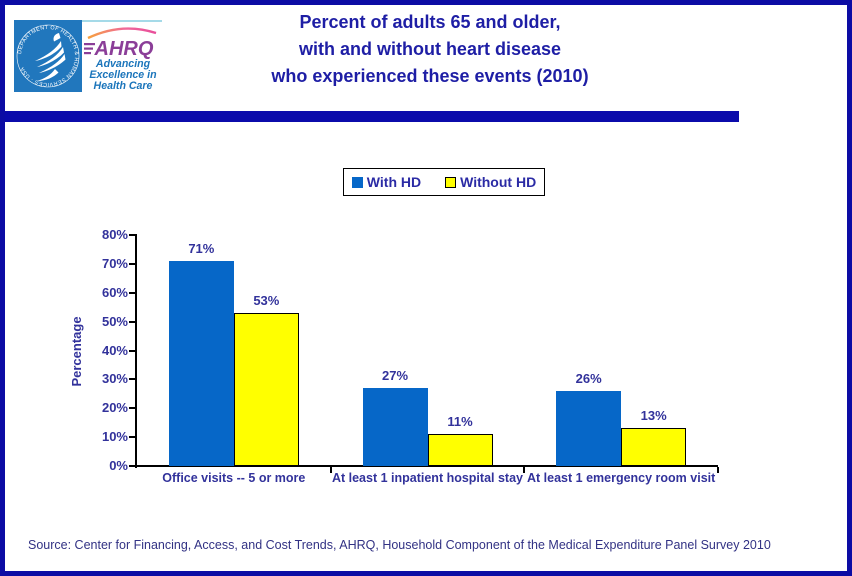 This screenshot has width=852, height=576. What do you see at coordinates (498, 182) in the screenshot?
I see `legend-label-without-hd: Without HD` at bounding box center [498, 182].